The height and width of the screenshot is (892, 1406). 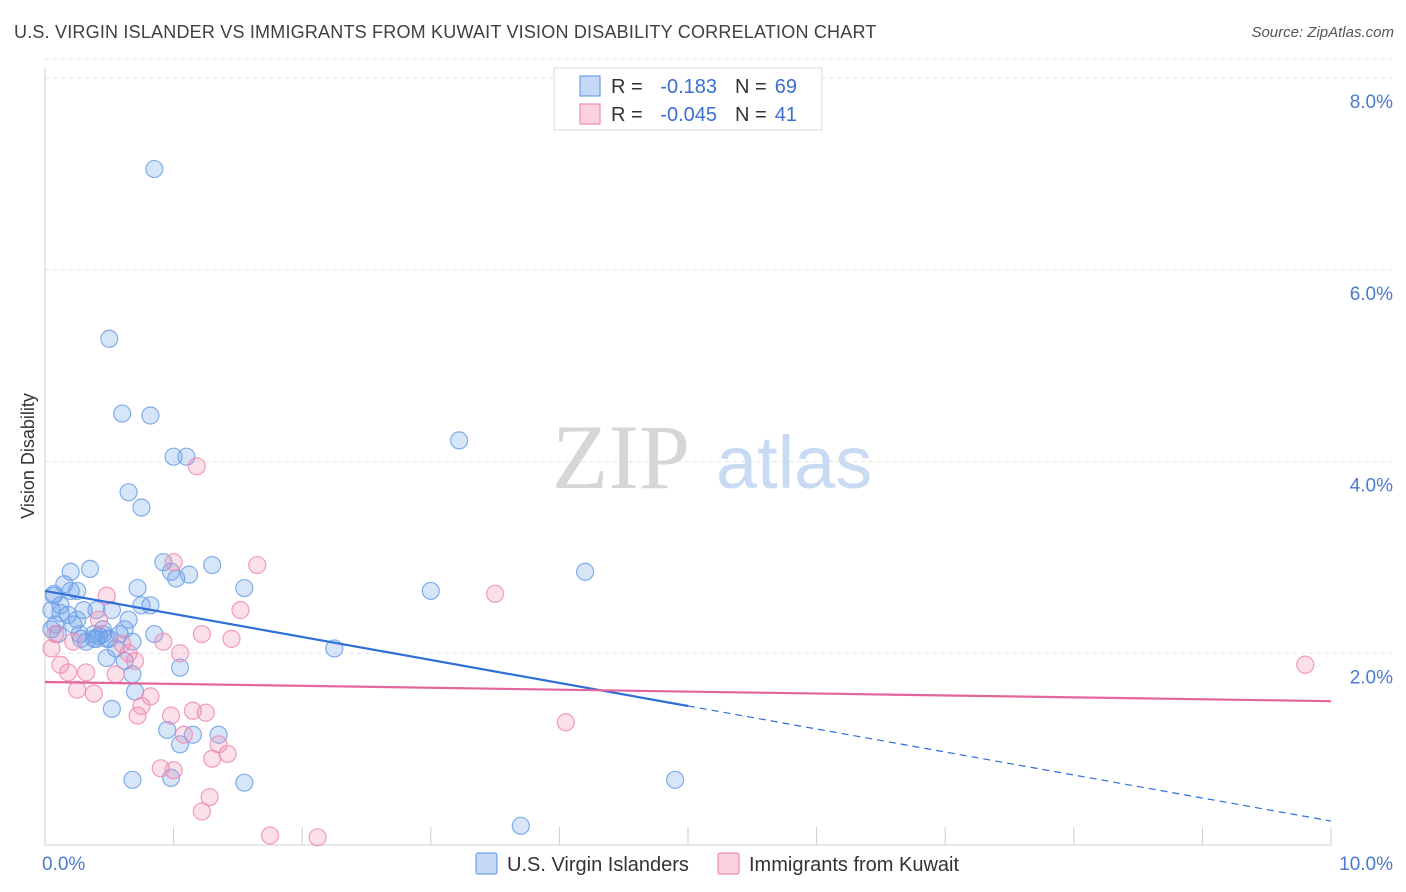 I want to click on legend-n-value: 41, so click(x=786, y=115).